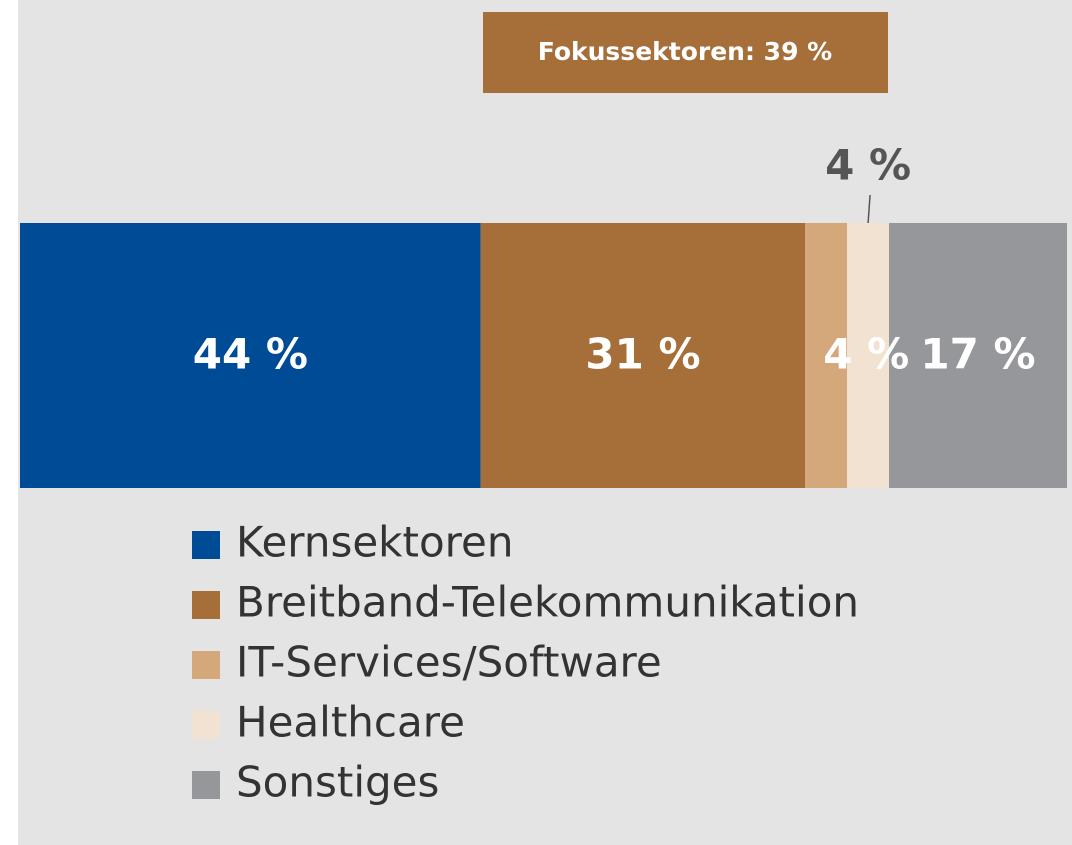  Describe the element at coordinates (547, 602) in the screenshot. I see `legend-label: Breitband-Telekommunikation` at that location.